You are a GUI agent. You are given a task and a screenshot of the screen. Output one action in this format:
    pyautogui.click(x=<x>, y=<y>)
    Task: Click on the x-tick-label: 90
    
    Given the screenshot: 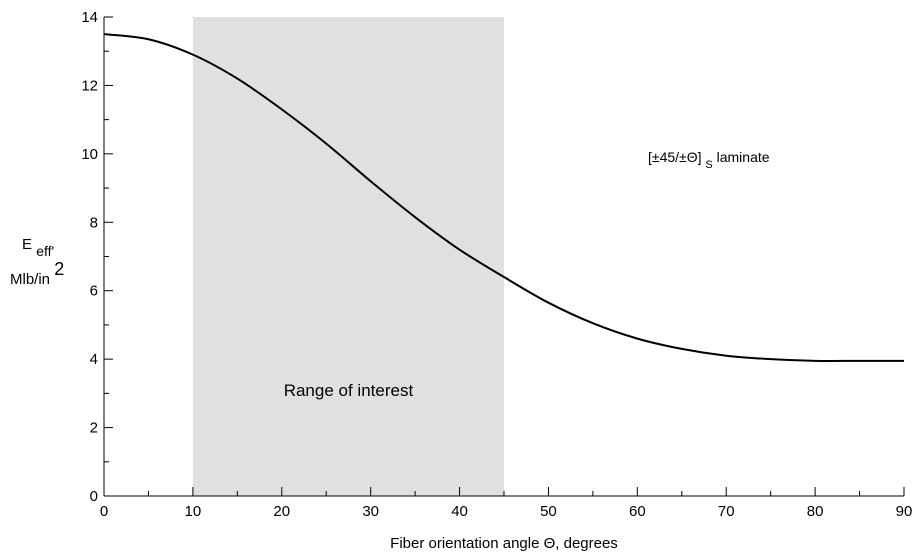 What is the action you would take?
    pyautogui.click(x=904, y=511)
    